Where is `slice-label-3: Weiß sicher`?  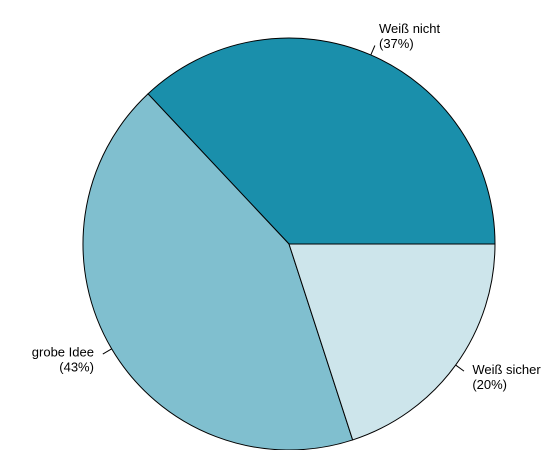 slice-label-3: Weiß sicher is located at coordinates (506, 369).